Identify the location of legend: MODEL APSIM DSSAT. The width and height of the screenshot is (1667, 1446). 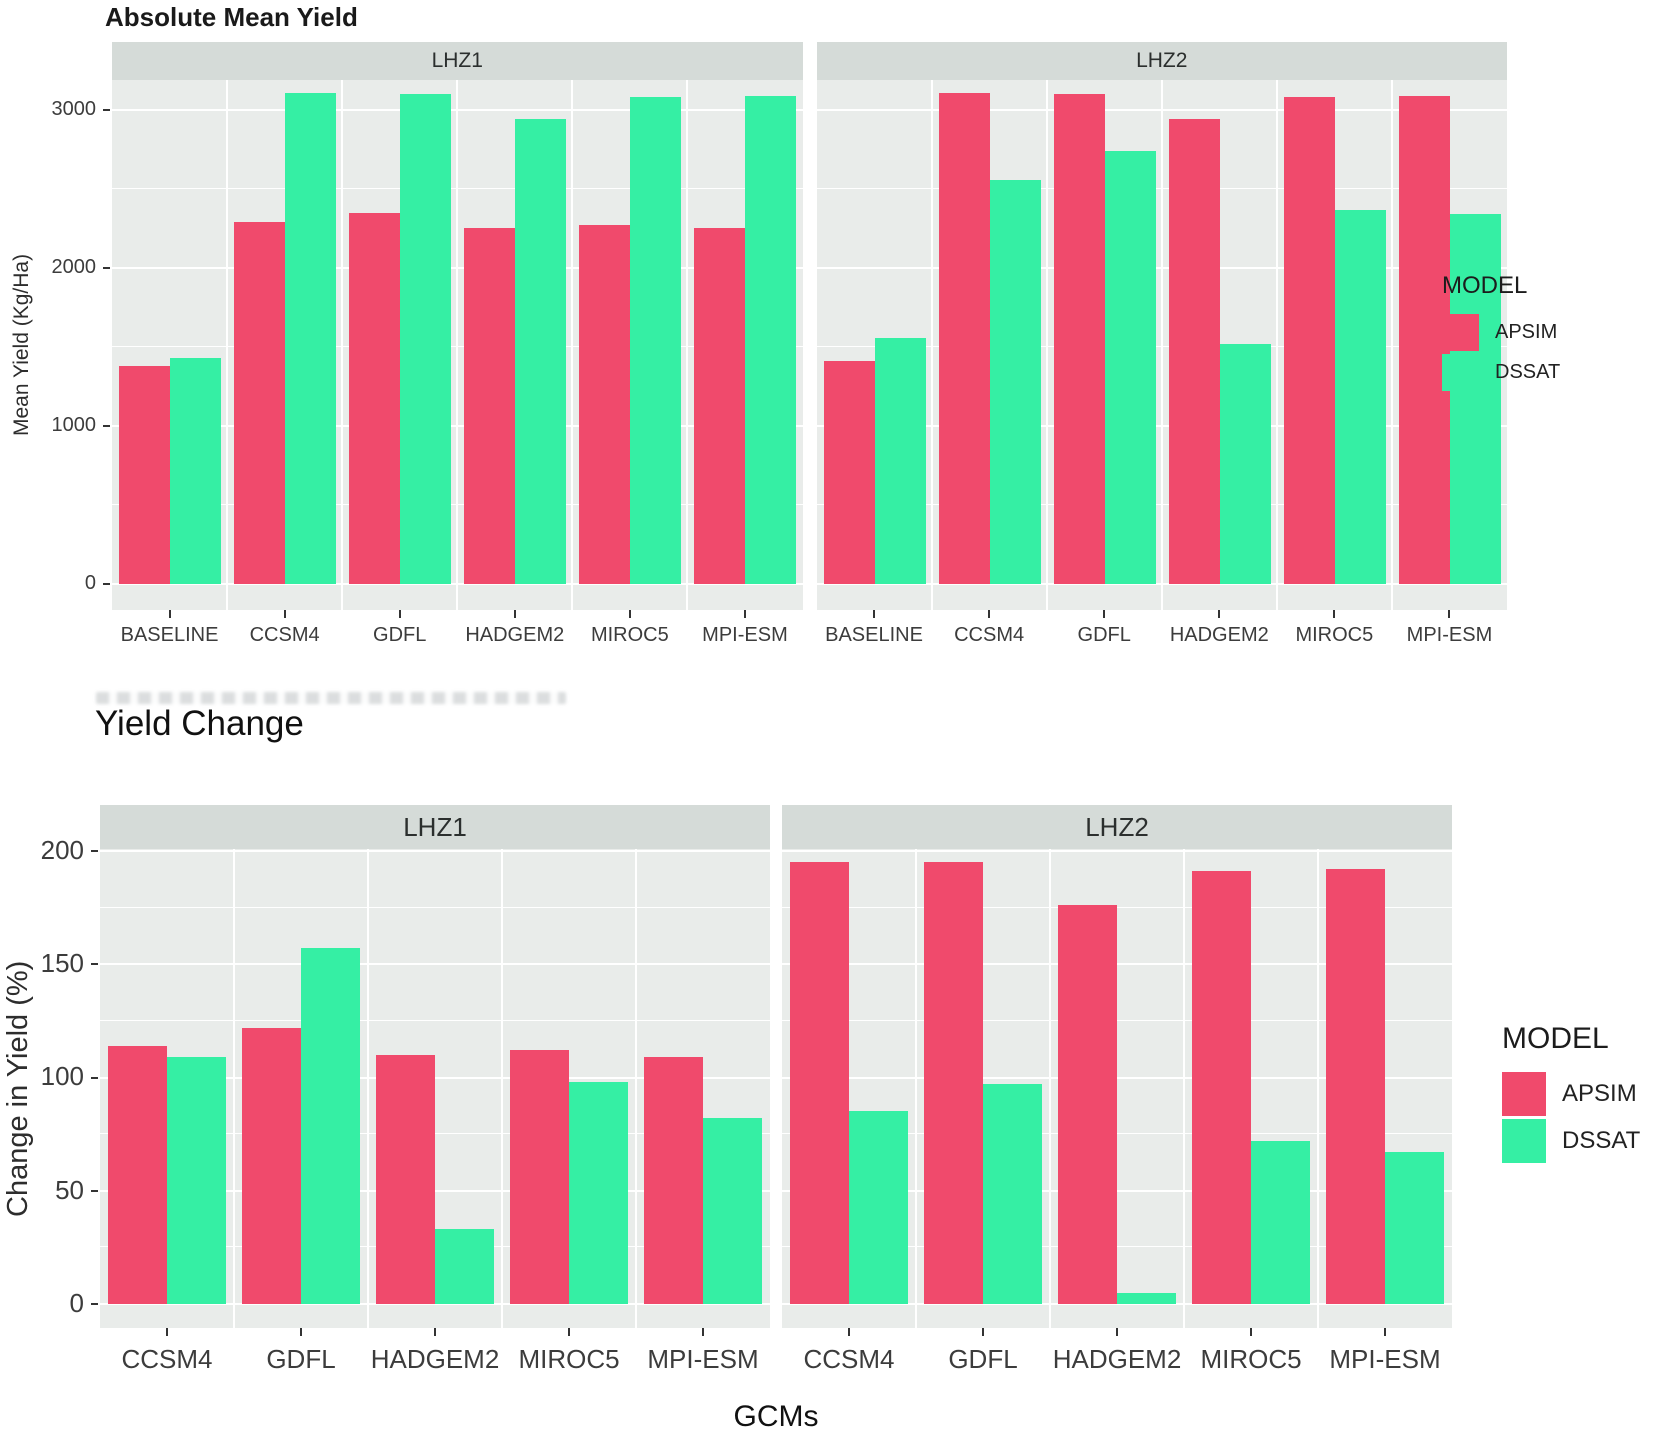
(1571, 1094).